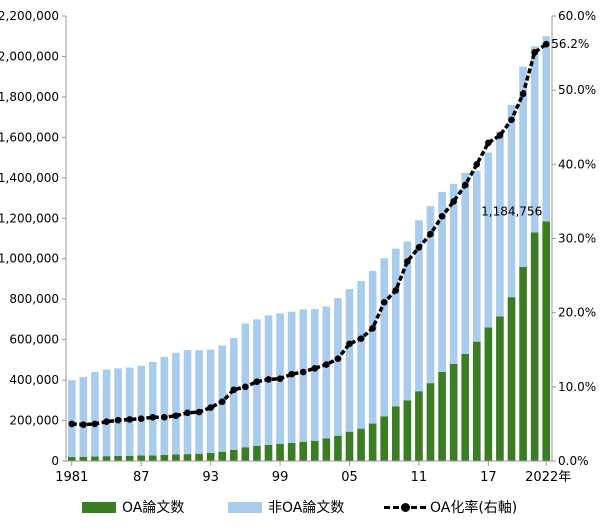 The width and height of the screenshot is (600, 528). I want to click on legend-swatch-non-oa, so click(245, 507).